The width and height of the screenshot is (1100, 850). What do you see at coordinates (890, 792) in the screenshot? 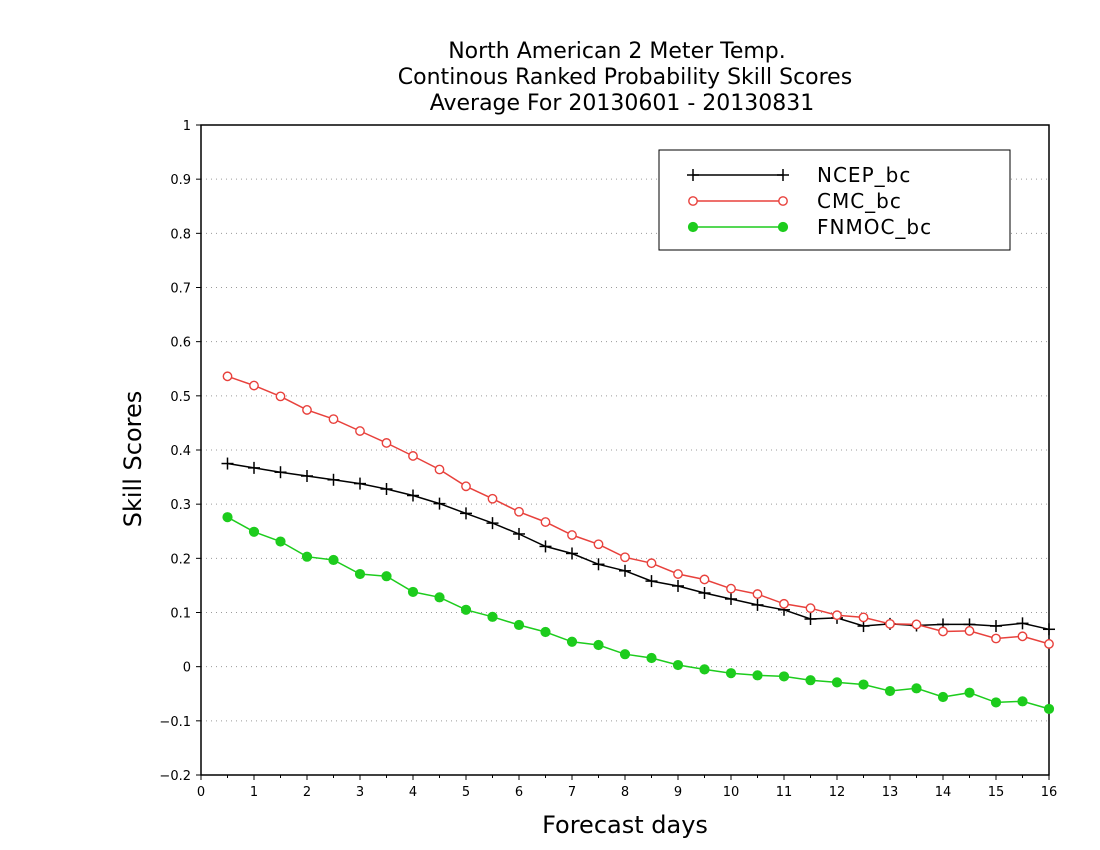
I see `x-tick-label: 13` at bounding box center [890, 792].